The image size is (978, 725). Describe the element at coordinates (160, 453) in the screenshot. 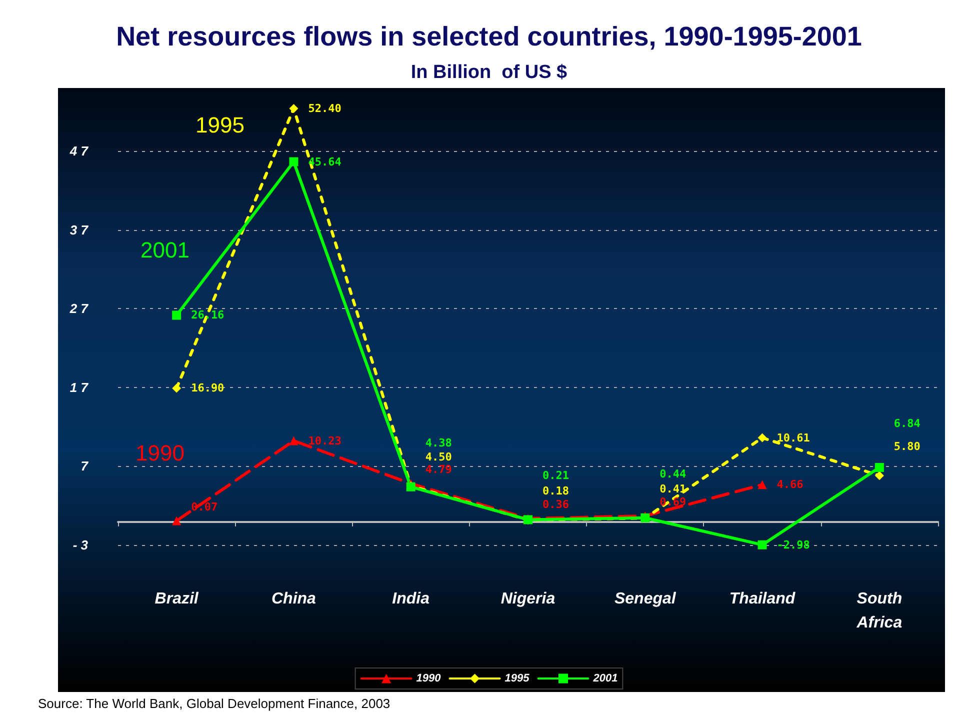

I see `annotation: 1990` at that location.